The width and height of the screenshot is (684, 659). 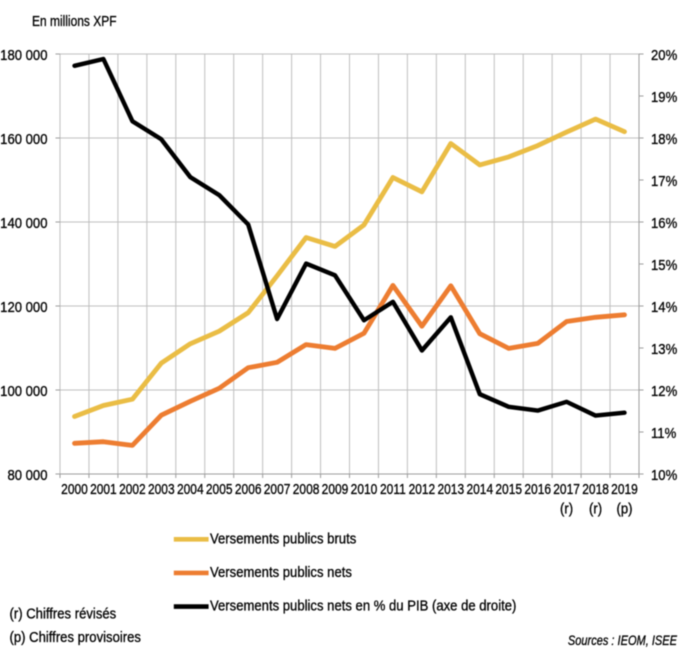 I want to click on svg-text: 17%, so click(x=664, y=180).